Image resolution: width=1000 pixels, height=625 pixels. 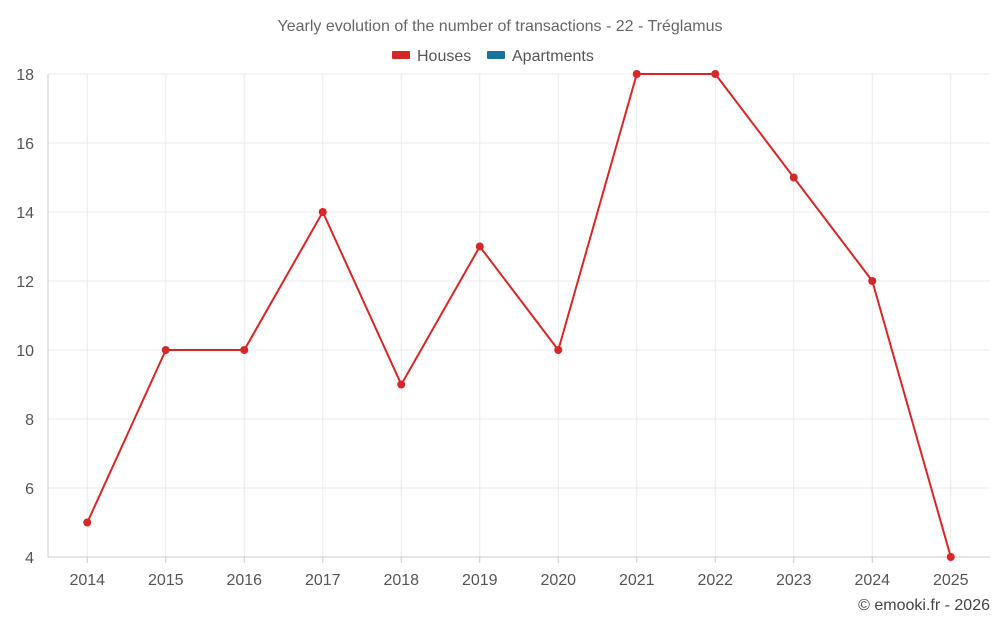 I want to click on legend-item-apartments: Apartments, so click(x=540, y=56).